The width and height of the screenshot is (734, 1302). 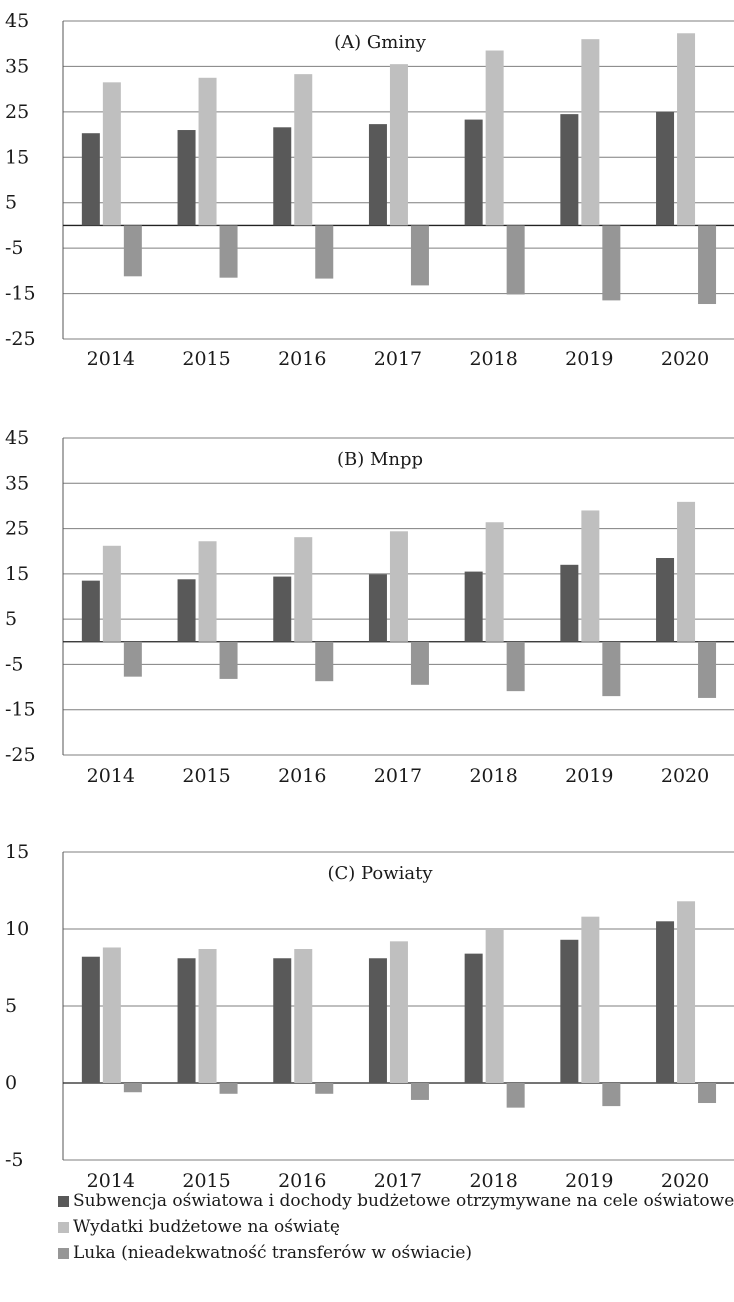 What do you see at coordinates (494, 1006) in the screenshot?
I see `bar-c-s1-2018` at bounding box center [494, 1006].